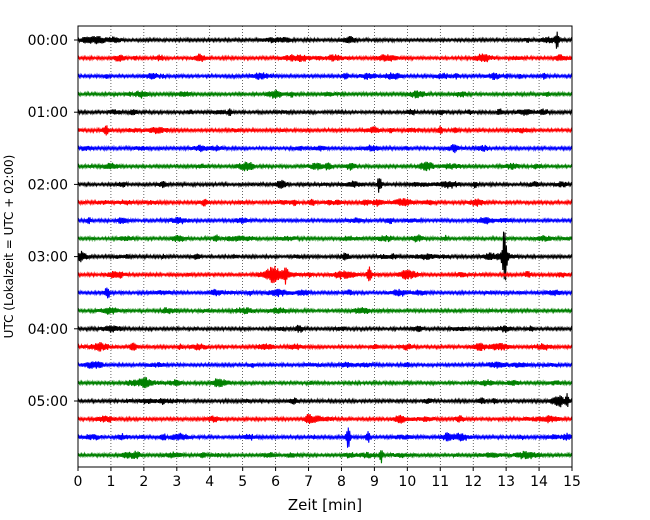  I want to click on x-axis-label: Zeit [min], so click(325, 505).